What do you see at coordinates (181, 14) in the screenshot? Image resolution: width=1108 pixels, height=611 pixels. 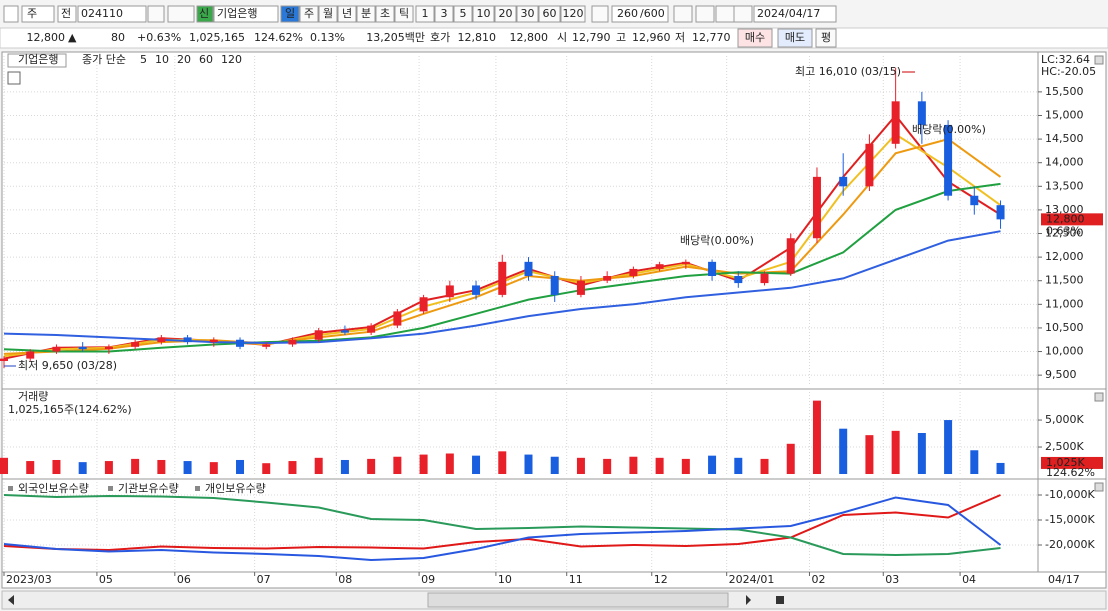 I see `sound-button` at bounding box center [181, 14].